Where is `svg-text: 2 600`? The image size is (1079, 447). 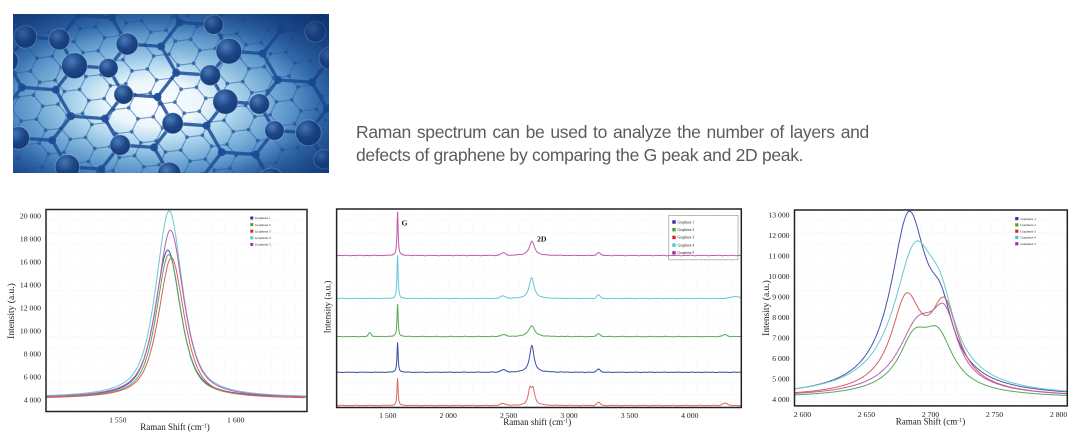
svg-text: 2 600 is located at coordinates (802, 414).